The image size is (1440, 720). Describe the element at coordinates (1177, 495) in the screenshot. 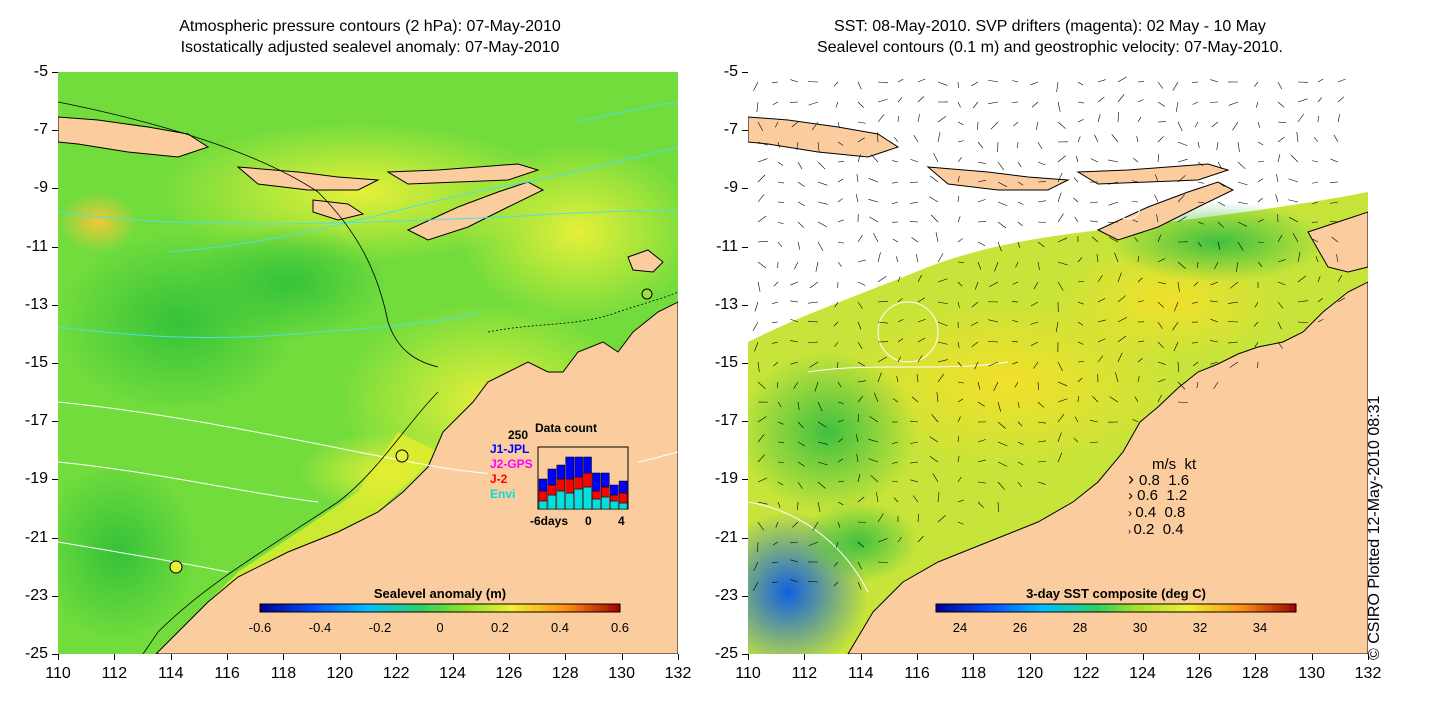

I see `speed-kt-value: 1.2` at that location.